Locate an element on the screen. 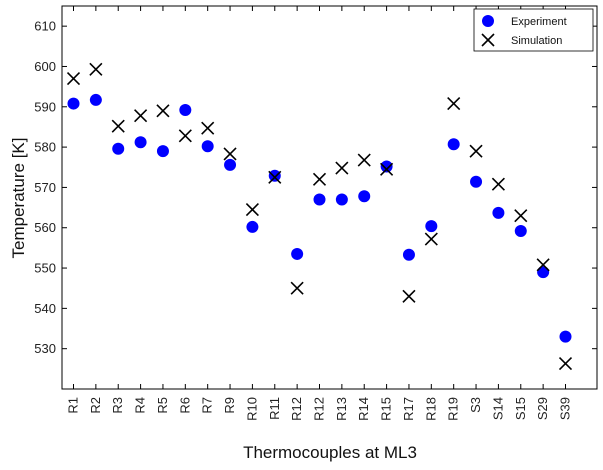 The image size is (603, 470). x-tick-label: S39 is located at coordinates (565, 408).